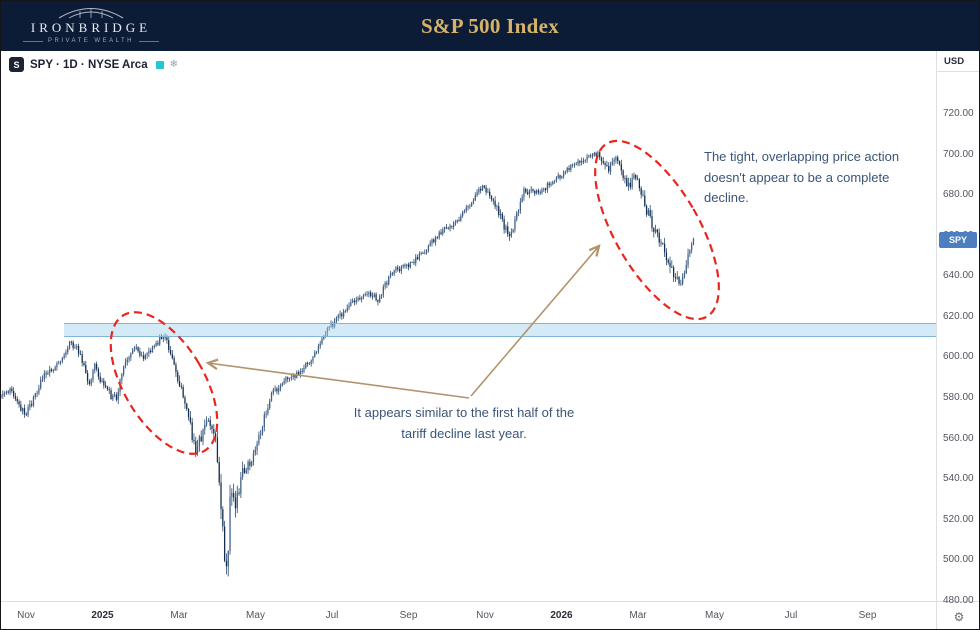 The image size is (980, 630). What do you see at coordinates (958, 113) in the screenshot?
I see `price-axis-label: 720.00` at bounding box center [958, 113].